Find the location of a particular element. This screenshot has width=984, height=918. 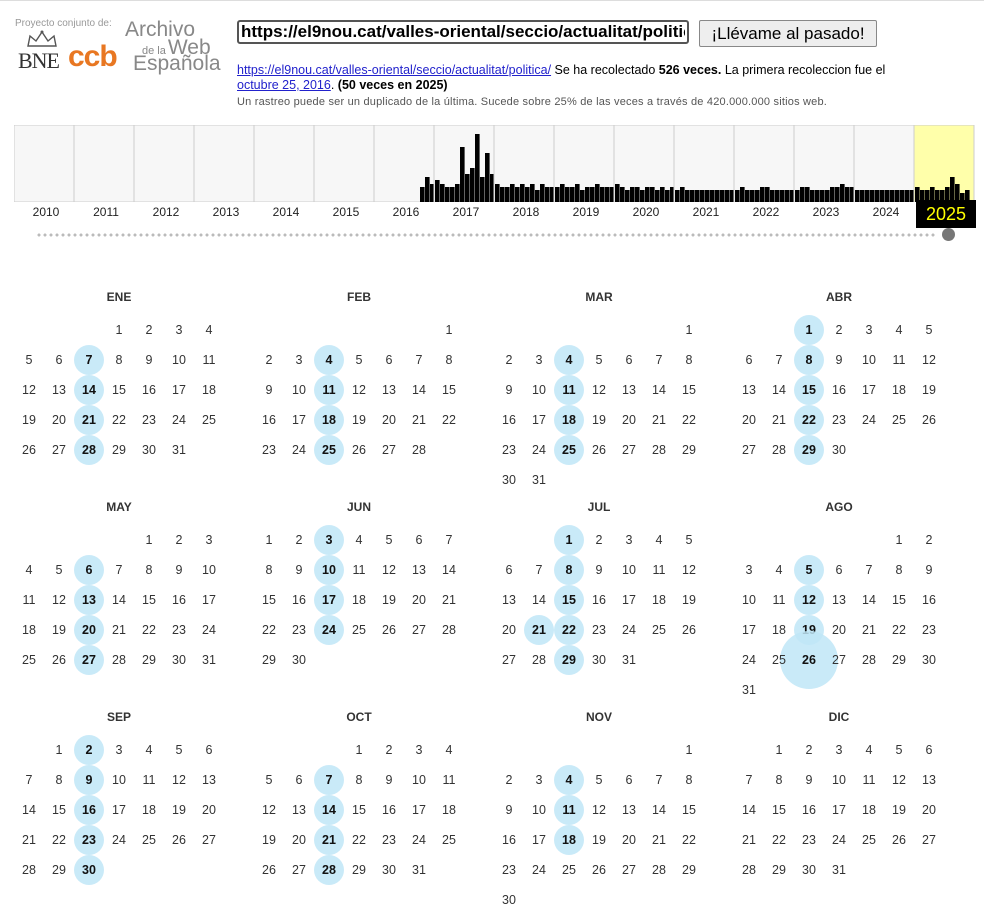

capture-day: 20 is located at coordinates (89, 630).